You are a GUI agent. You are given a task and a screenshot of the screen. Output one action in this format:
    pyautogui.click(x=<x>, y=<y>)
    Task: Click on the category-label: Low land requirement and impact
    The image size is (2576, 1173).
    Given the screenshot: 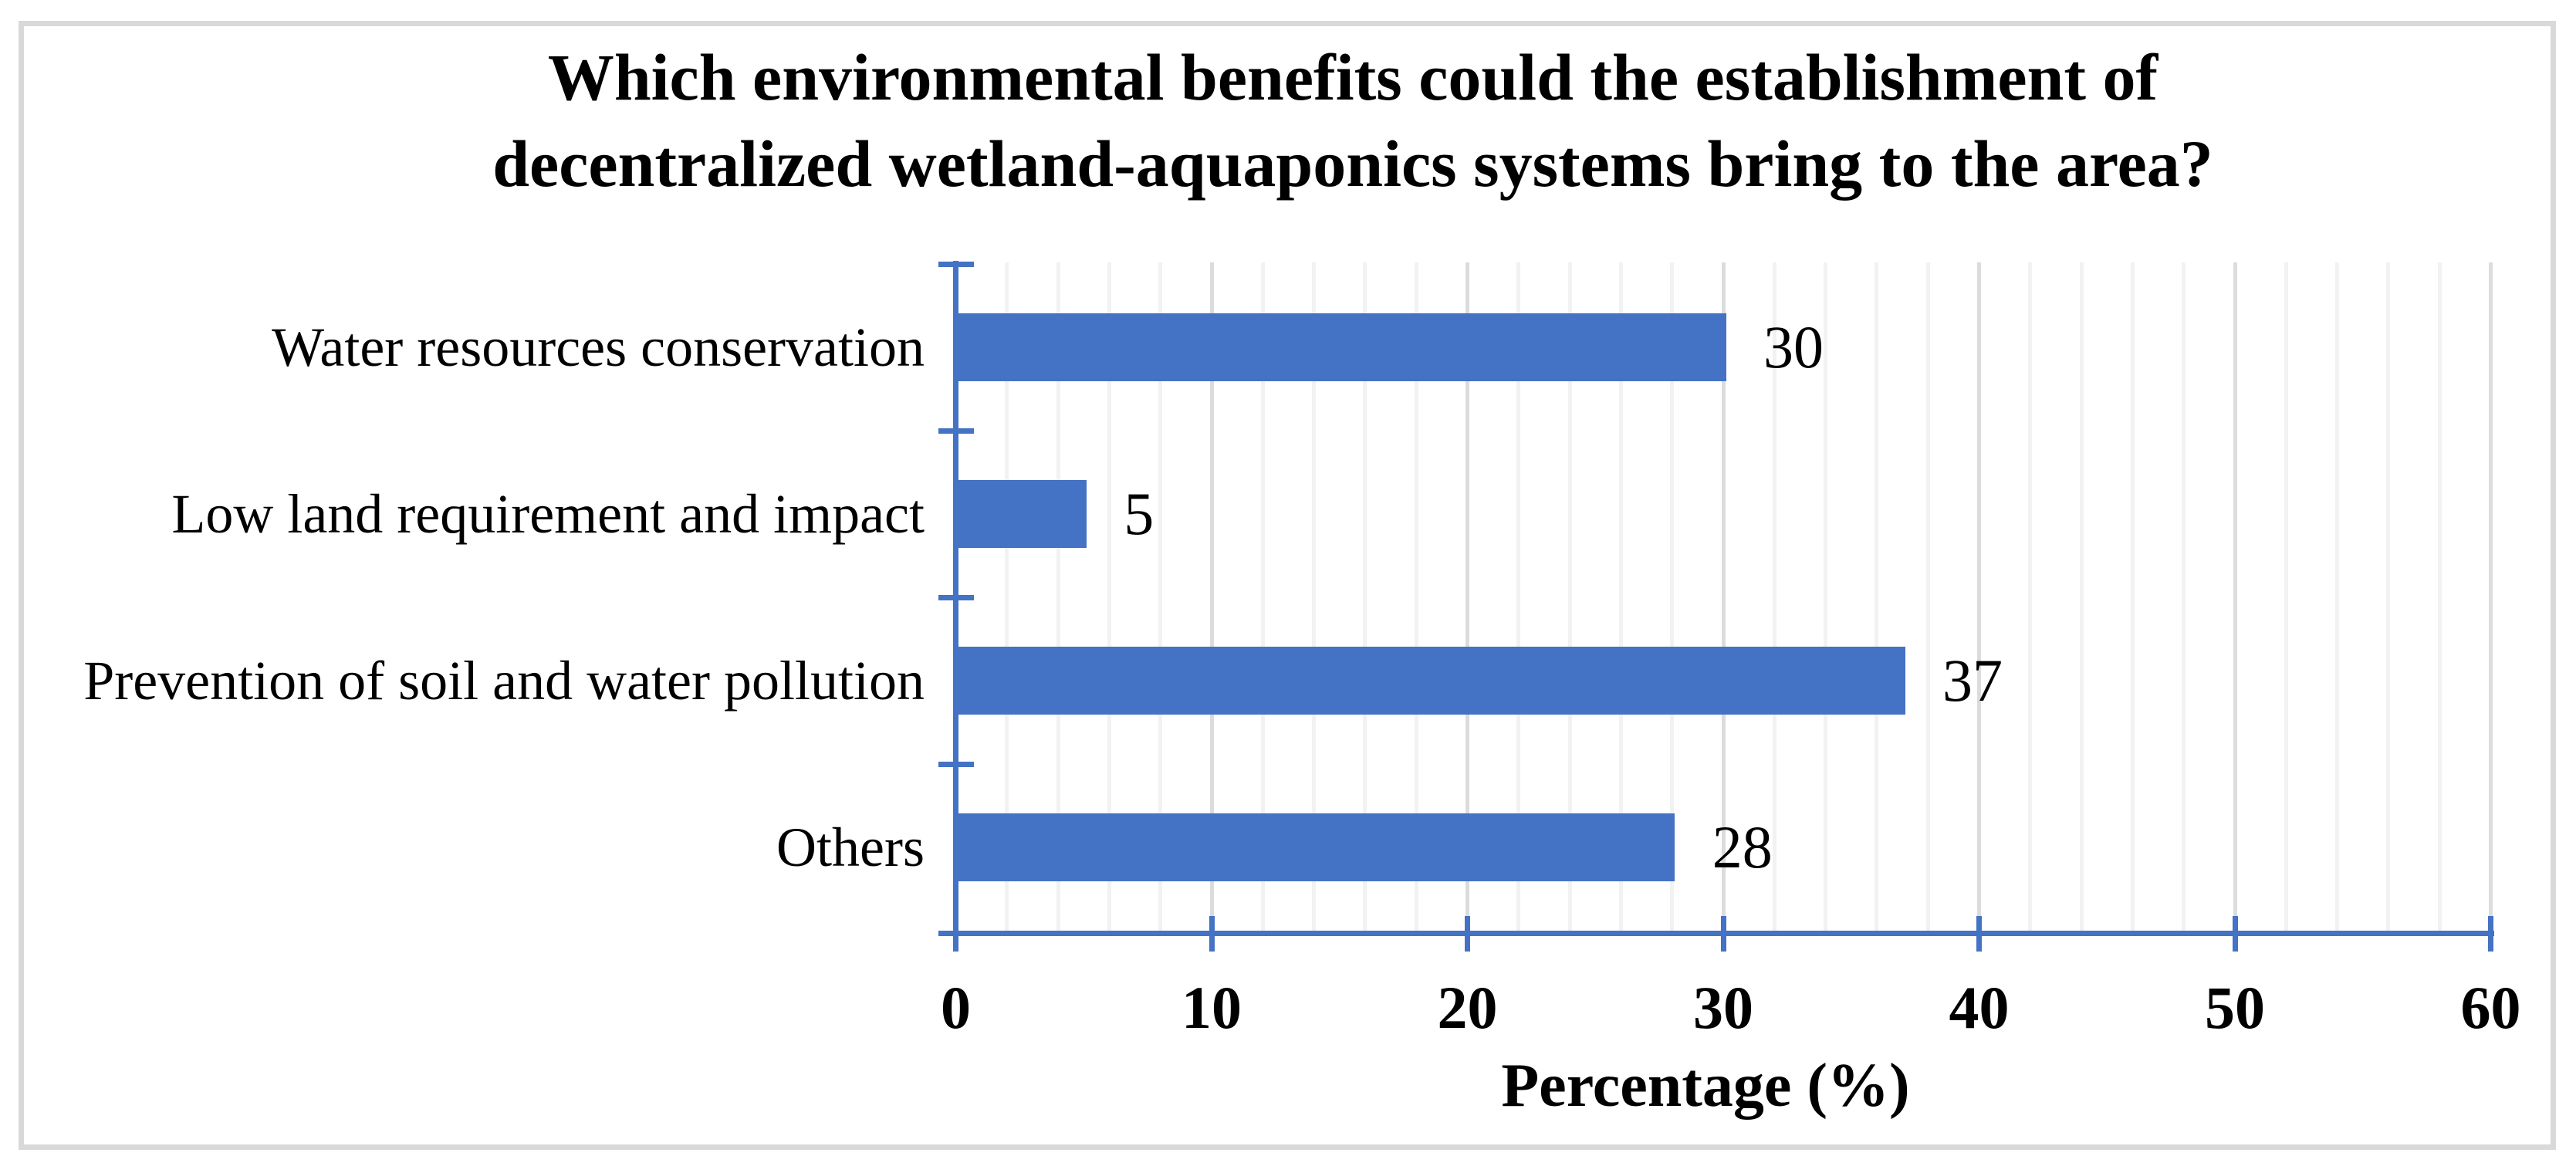 What is the action you would take?
    pyautogui.click(x=548, y=513)
    